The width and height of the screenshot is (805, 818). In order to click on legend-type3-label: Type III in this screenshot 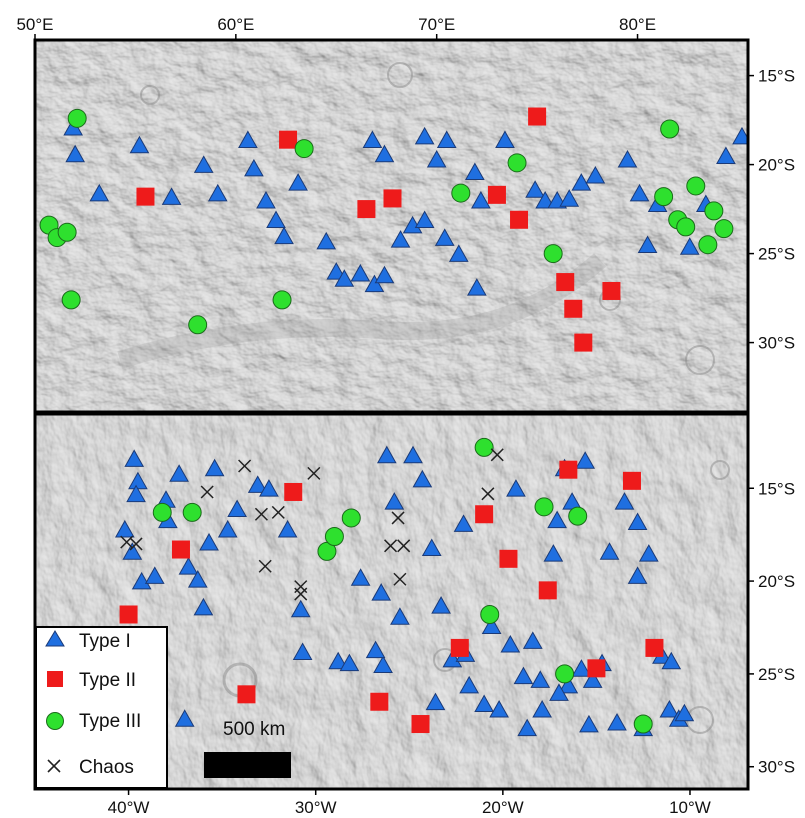, I will do `click(110, 721)`.